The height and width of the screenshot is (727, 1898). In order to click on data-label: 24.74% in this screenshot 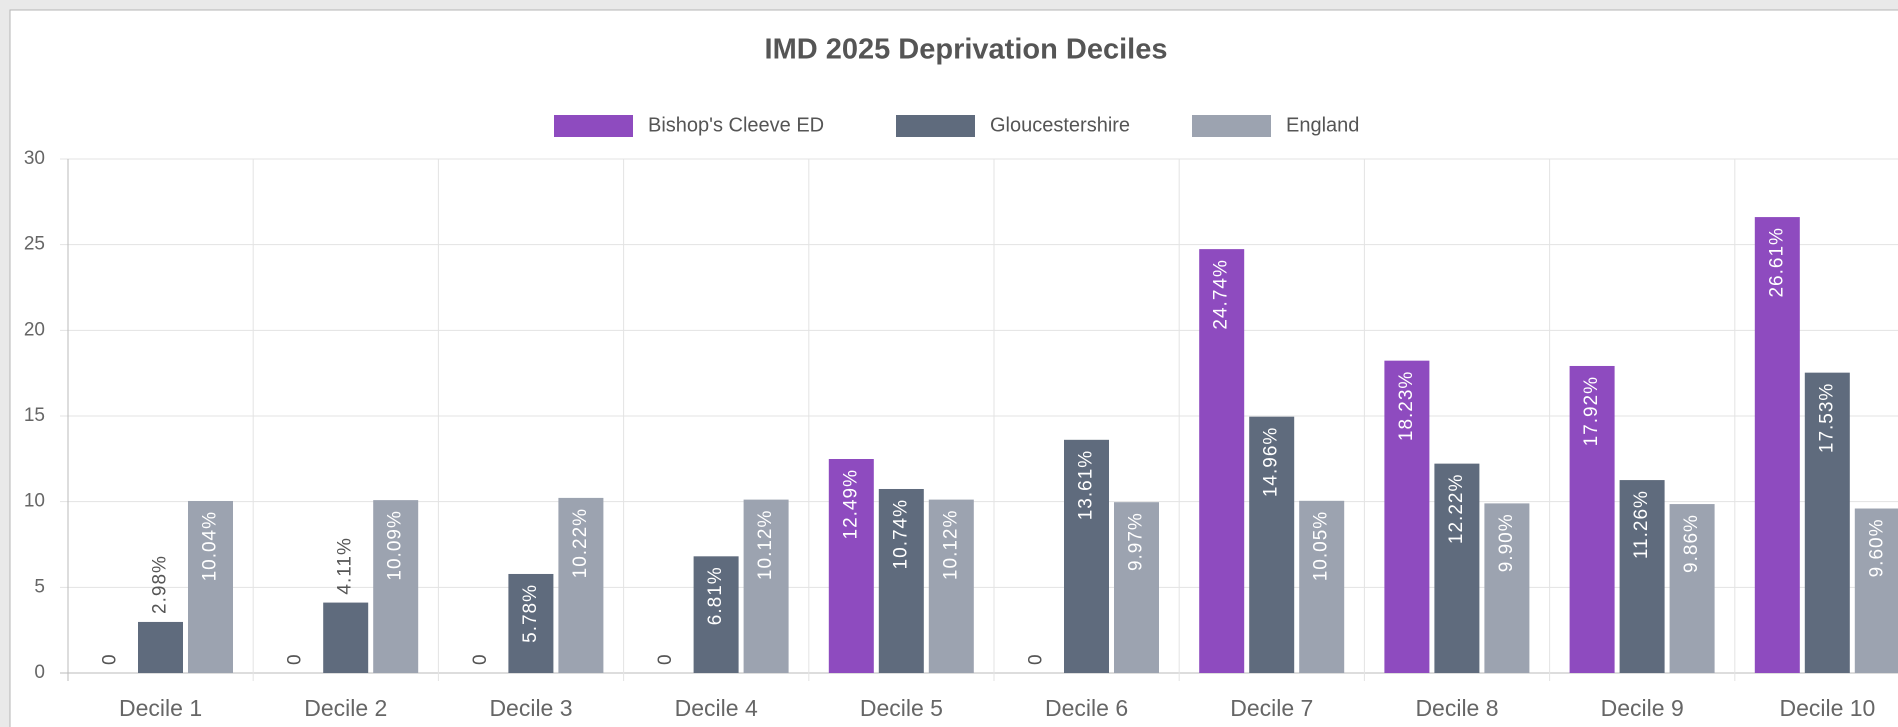, I will do `click(1221, 294)`.